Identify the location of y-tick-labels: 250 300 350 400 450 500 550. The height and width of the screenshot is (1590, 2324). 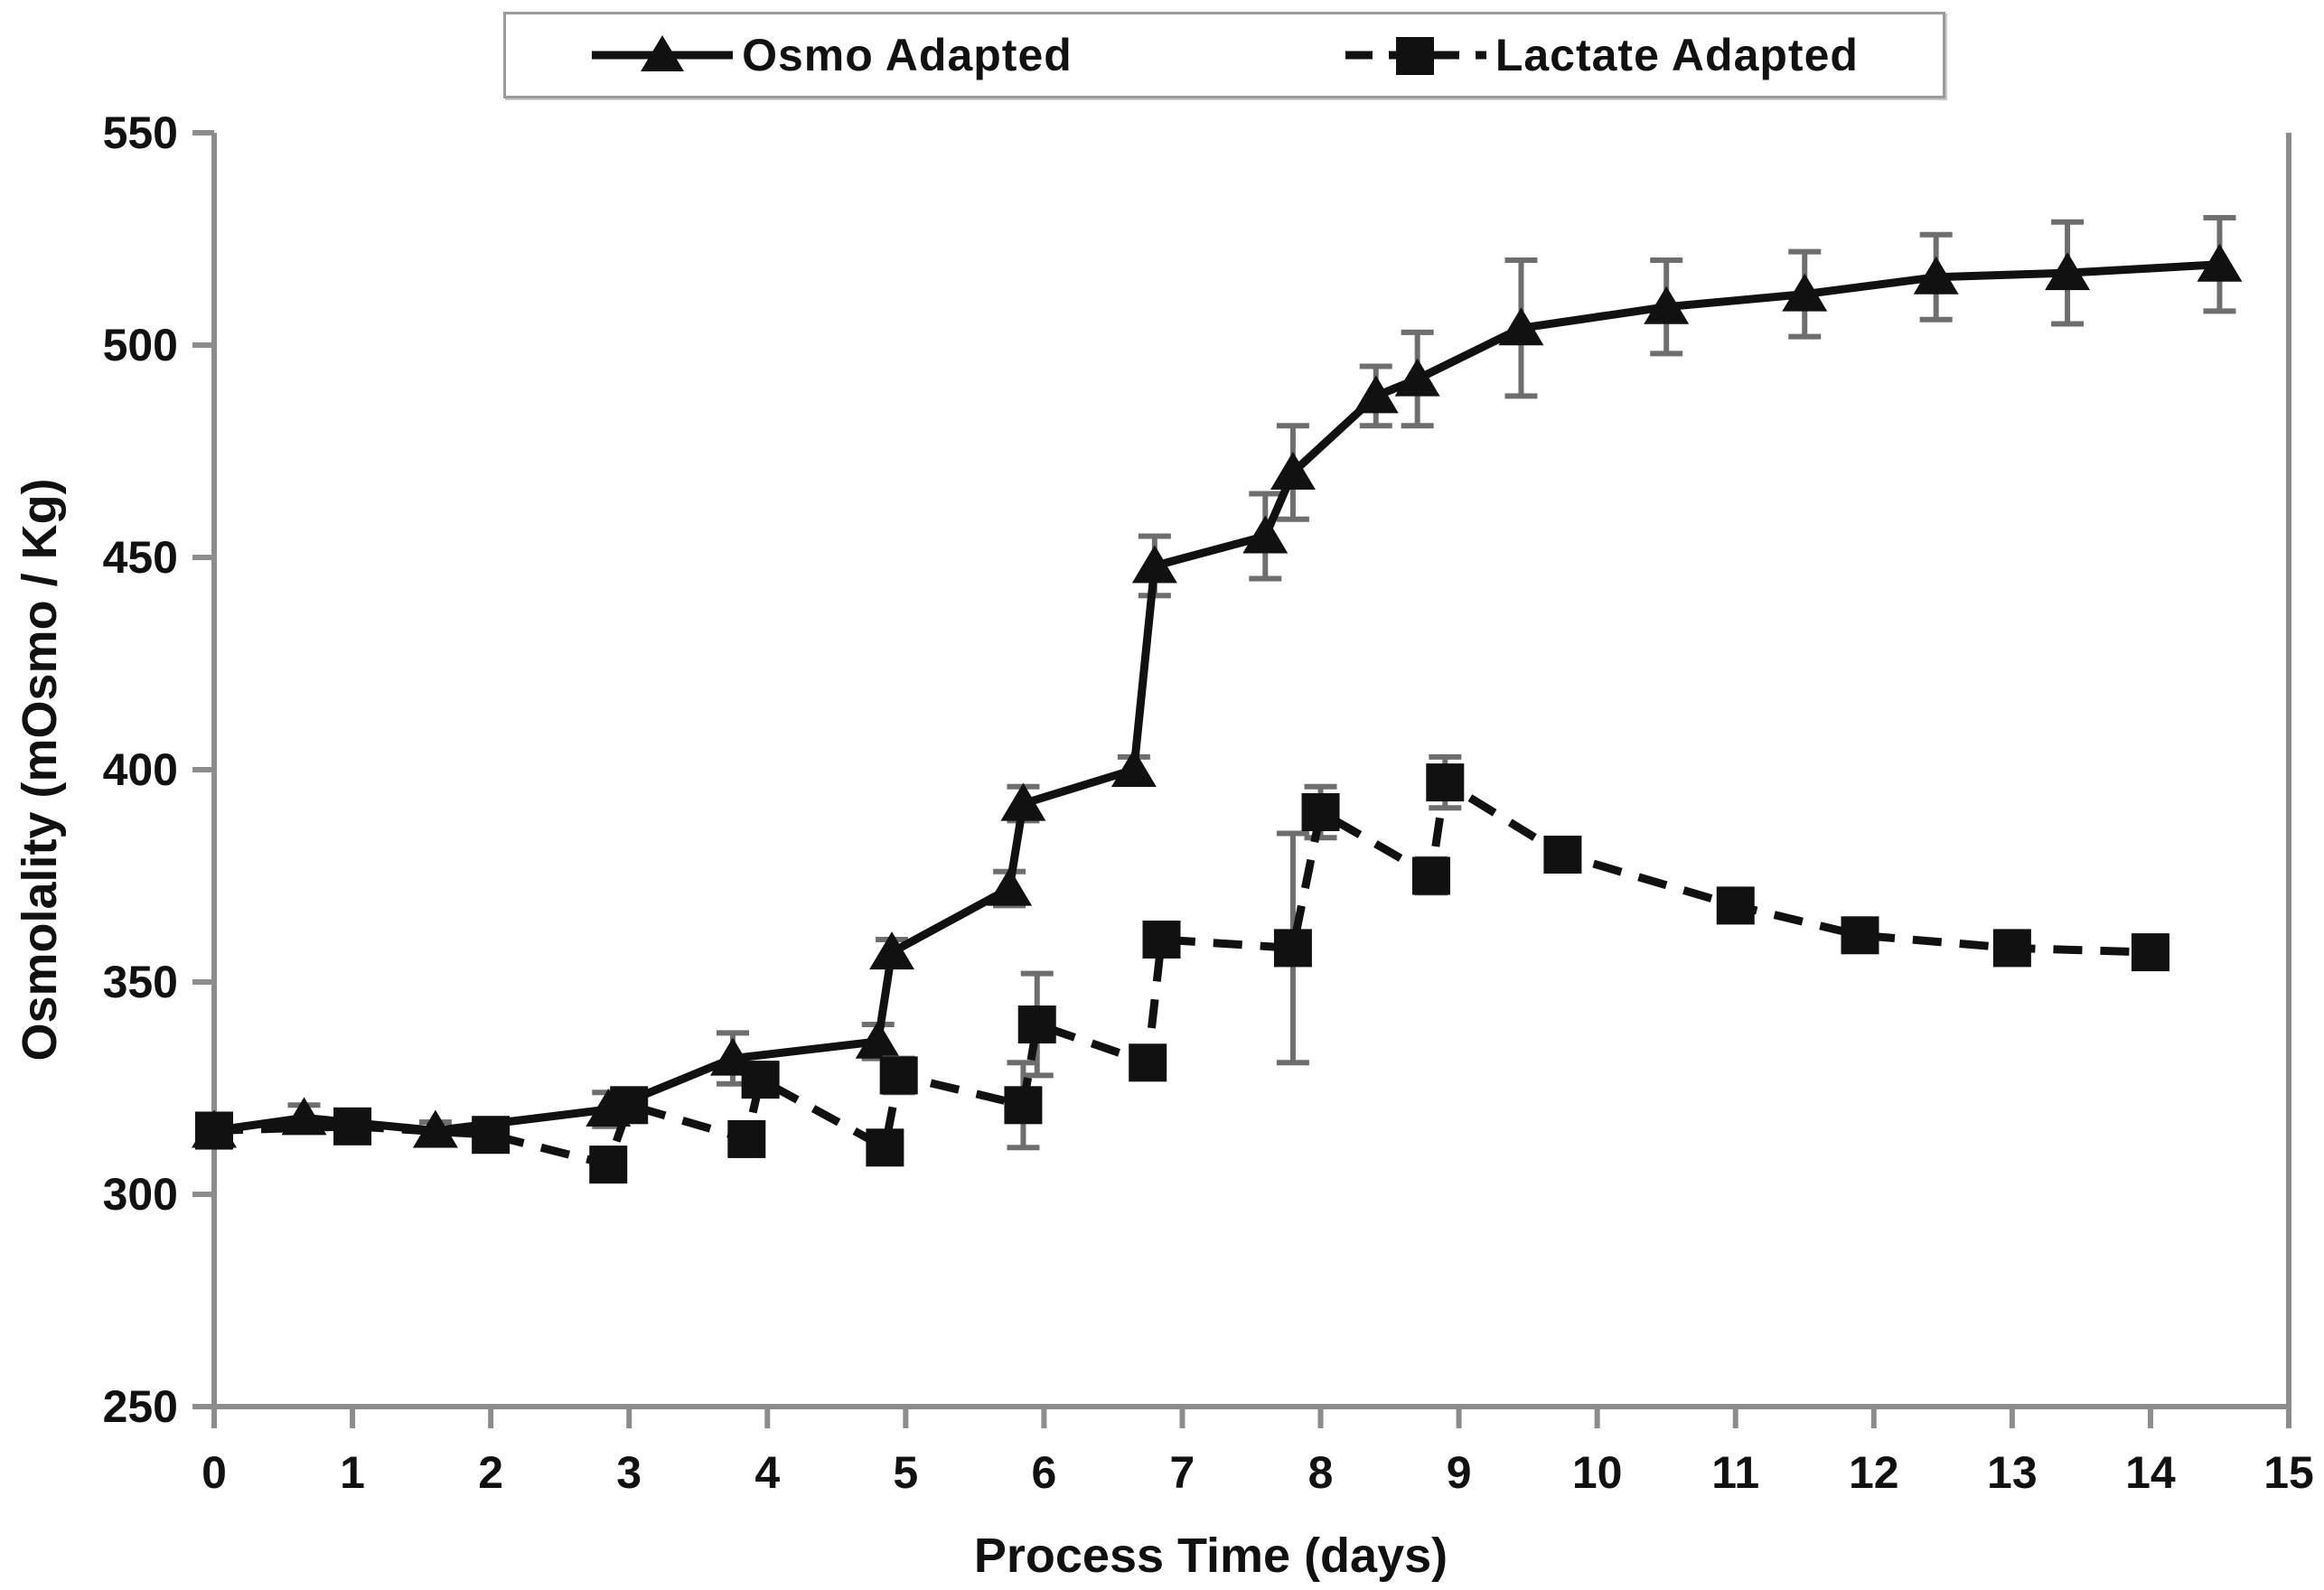
(140, 770).